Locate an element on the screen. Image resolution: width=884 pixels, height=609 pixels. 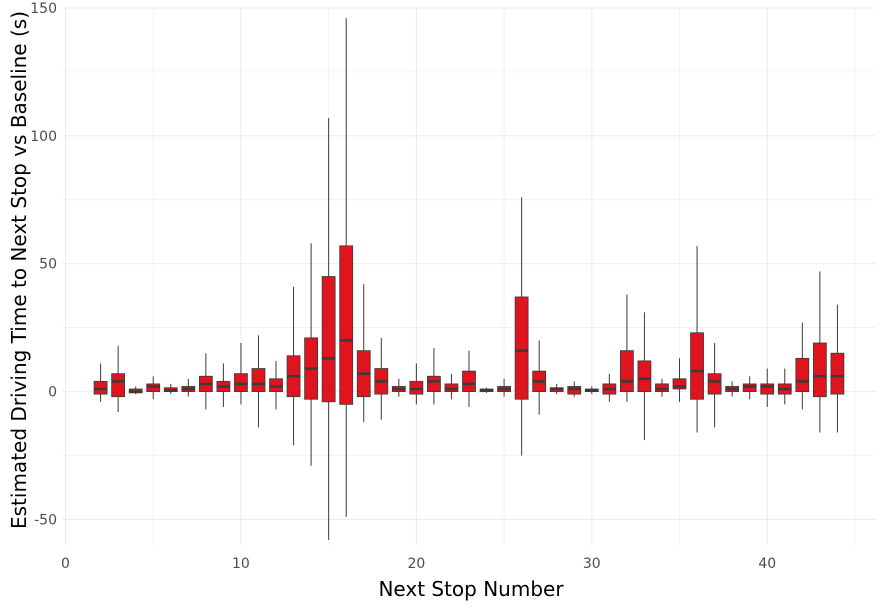
x-tick-label: 30 is located at coordinates (592, 564).